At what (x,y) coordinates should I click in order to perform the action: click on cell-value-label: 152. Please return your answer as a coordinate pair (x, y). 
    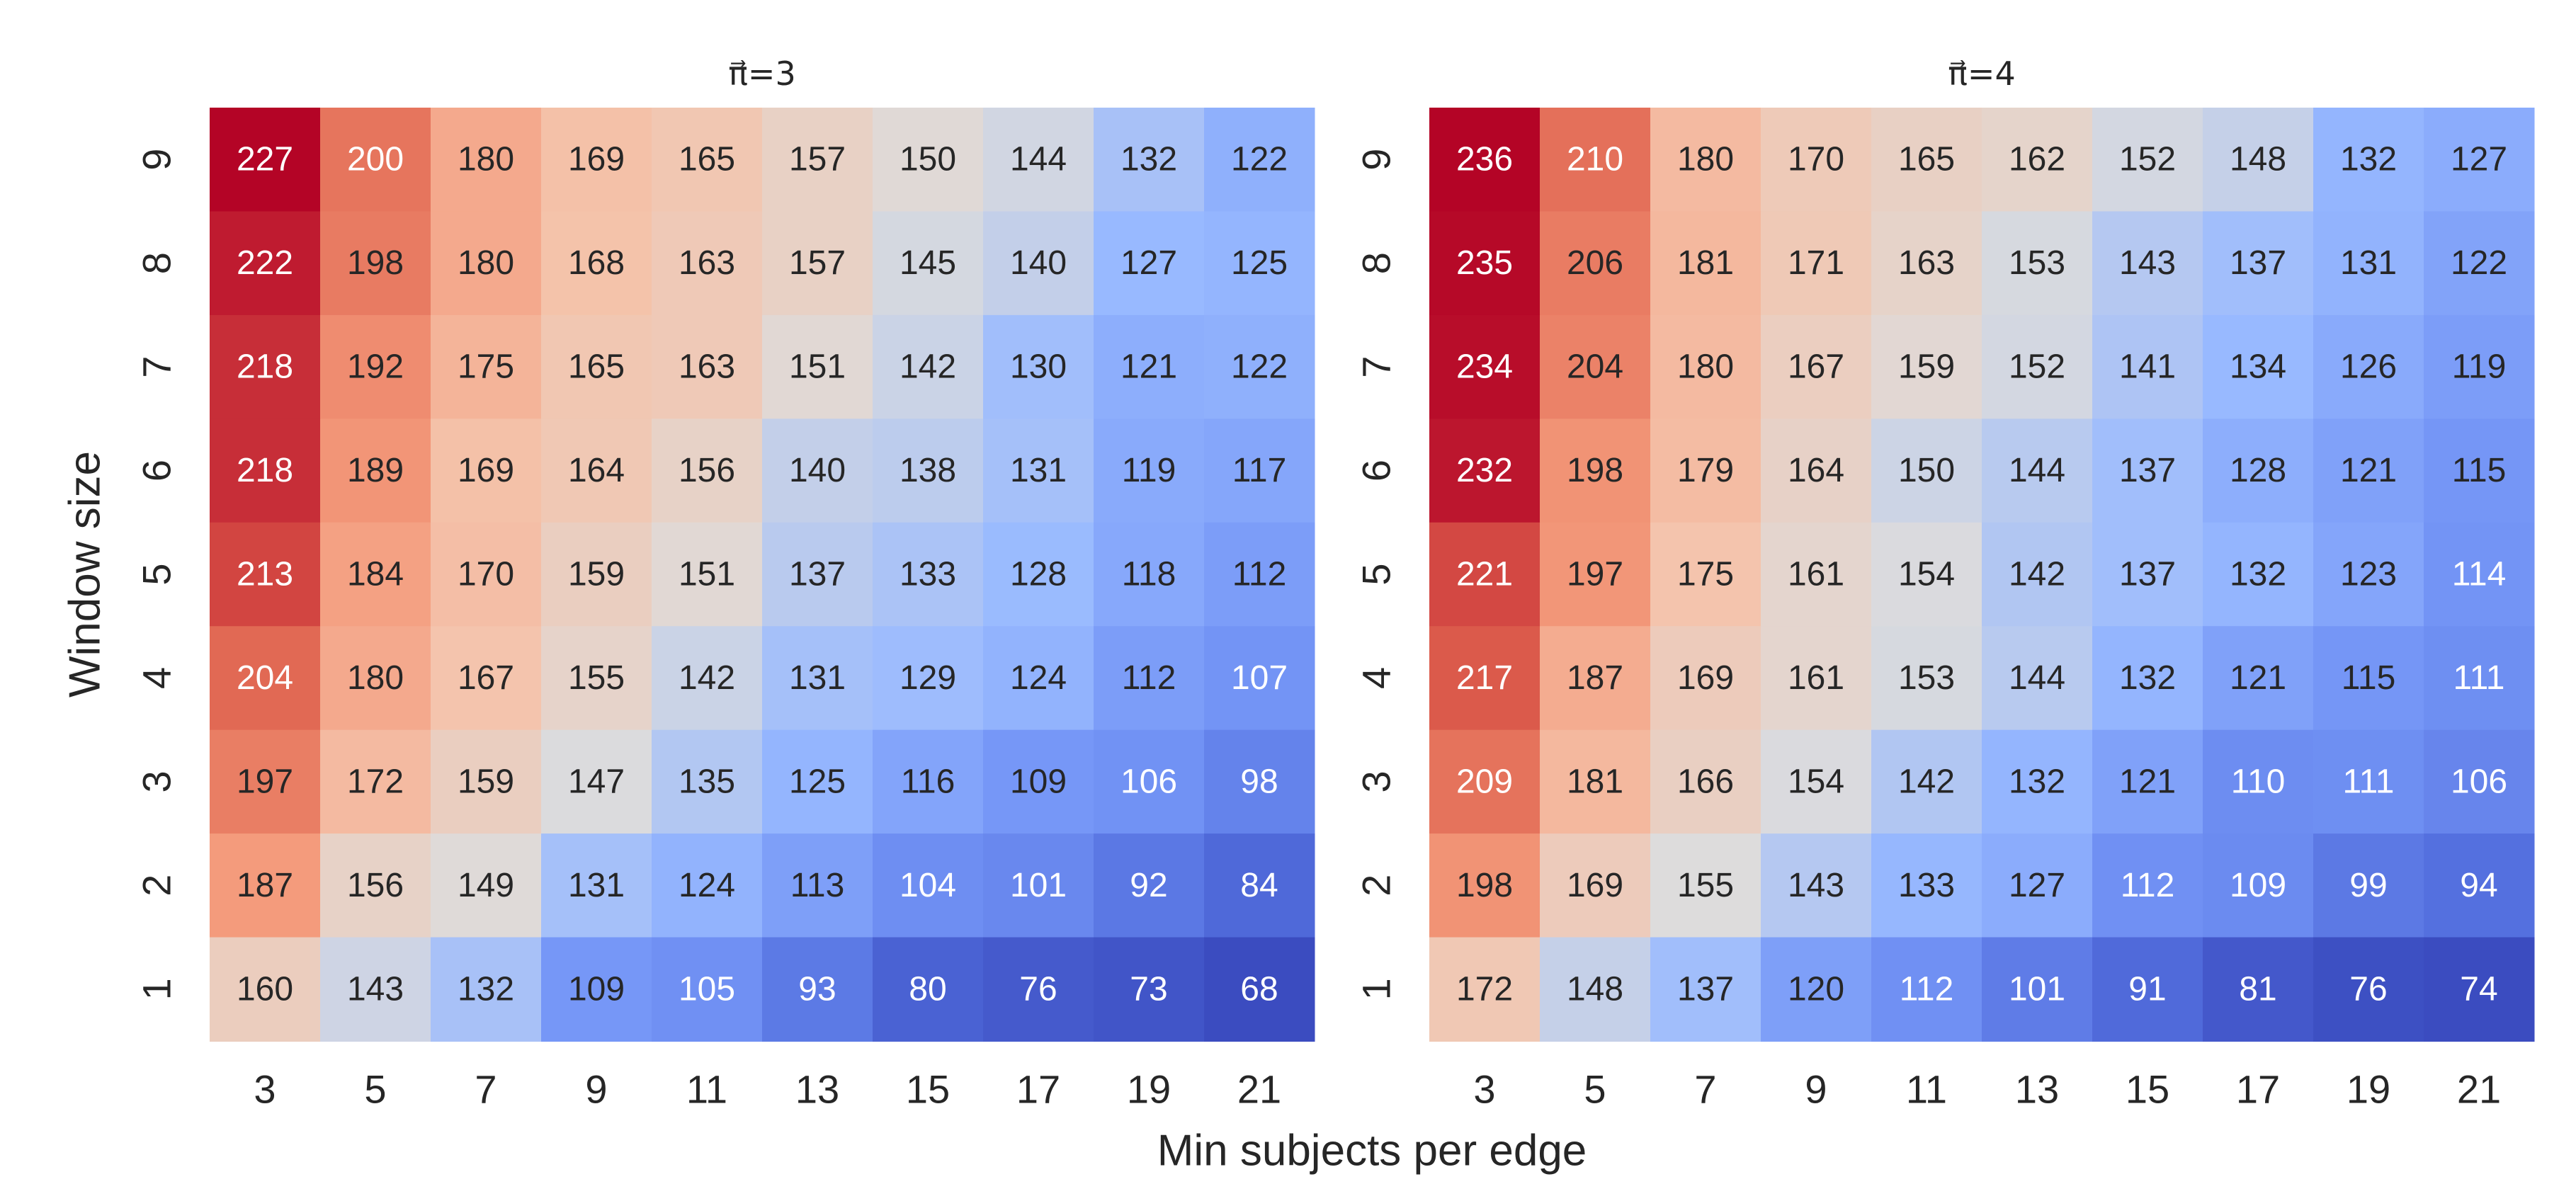
    Looking at the image, I should click on (2147, 159).